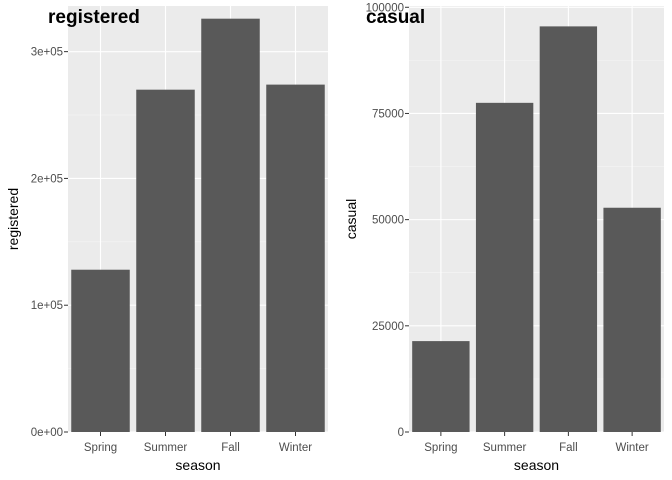  I want to click on y-tick-label: 100000, so click(385, 8).